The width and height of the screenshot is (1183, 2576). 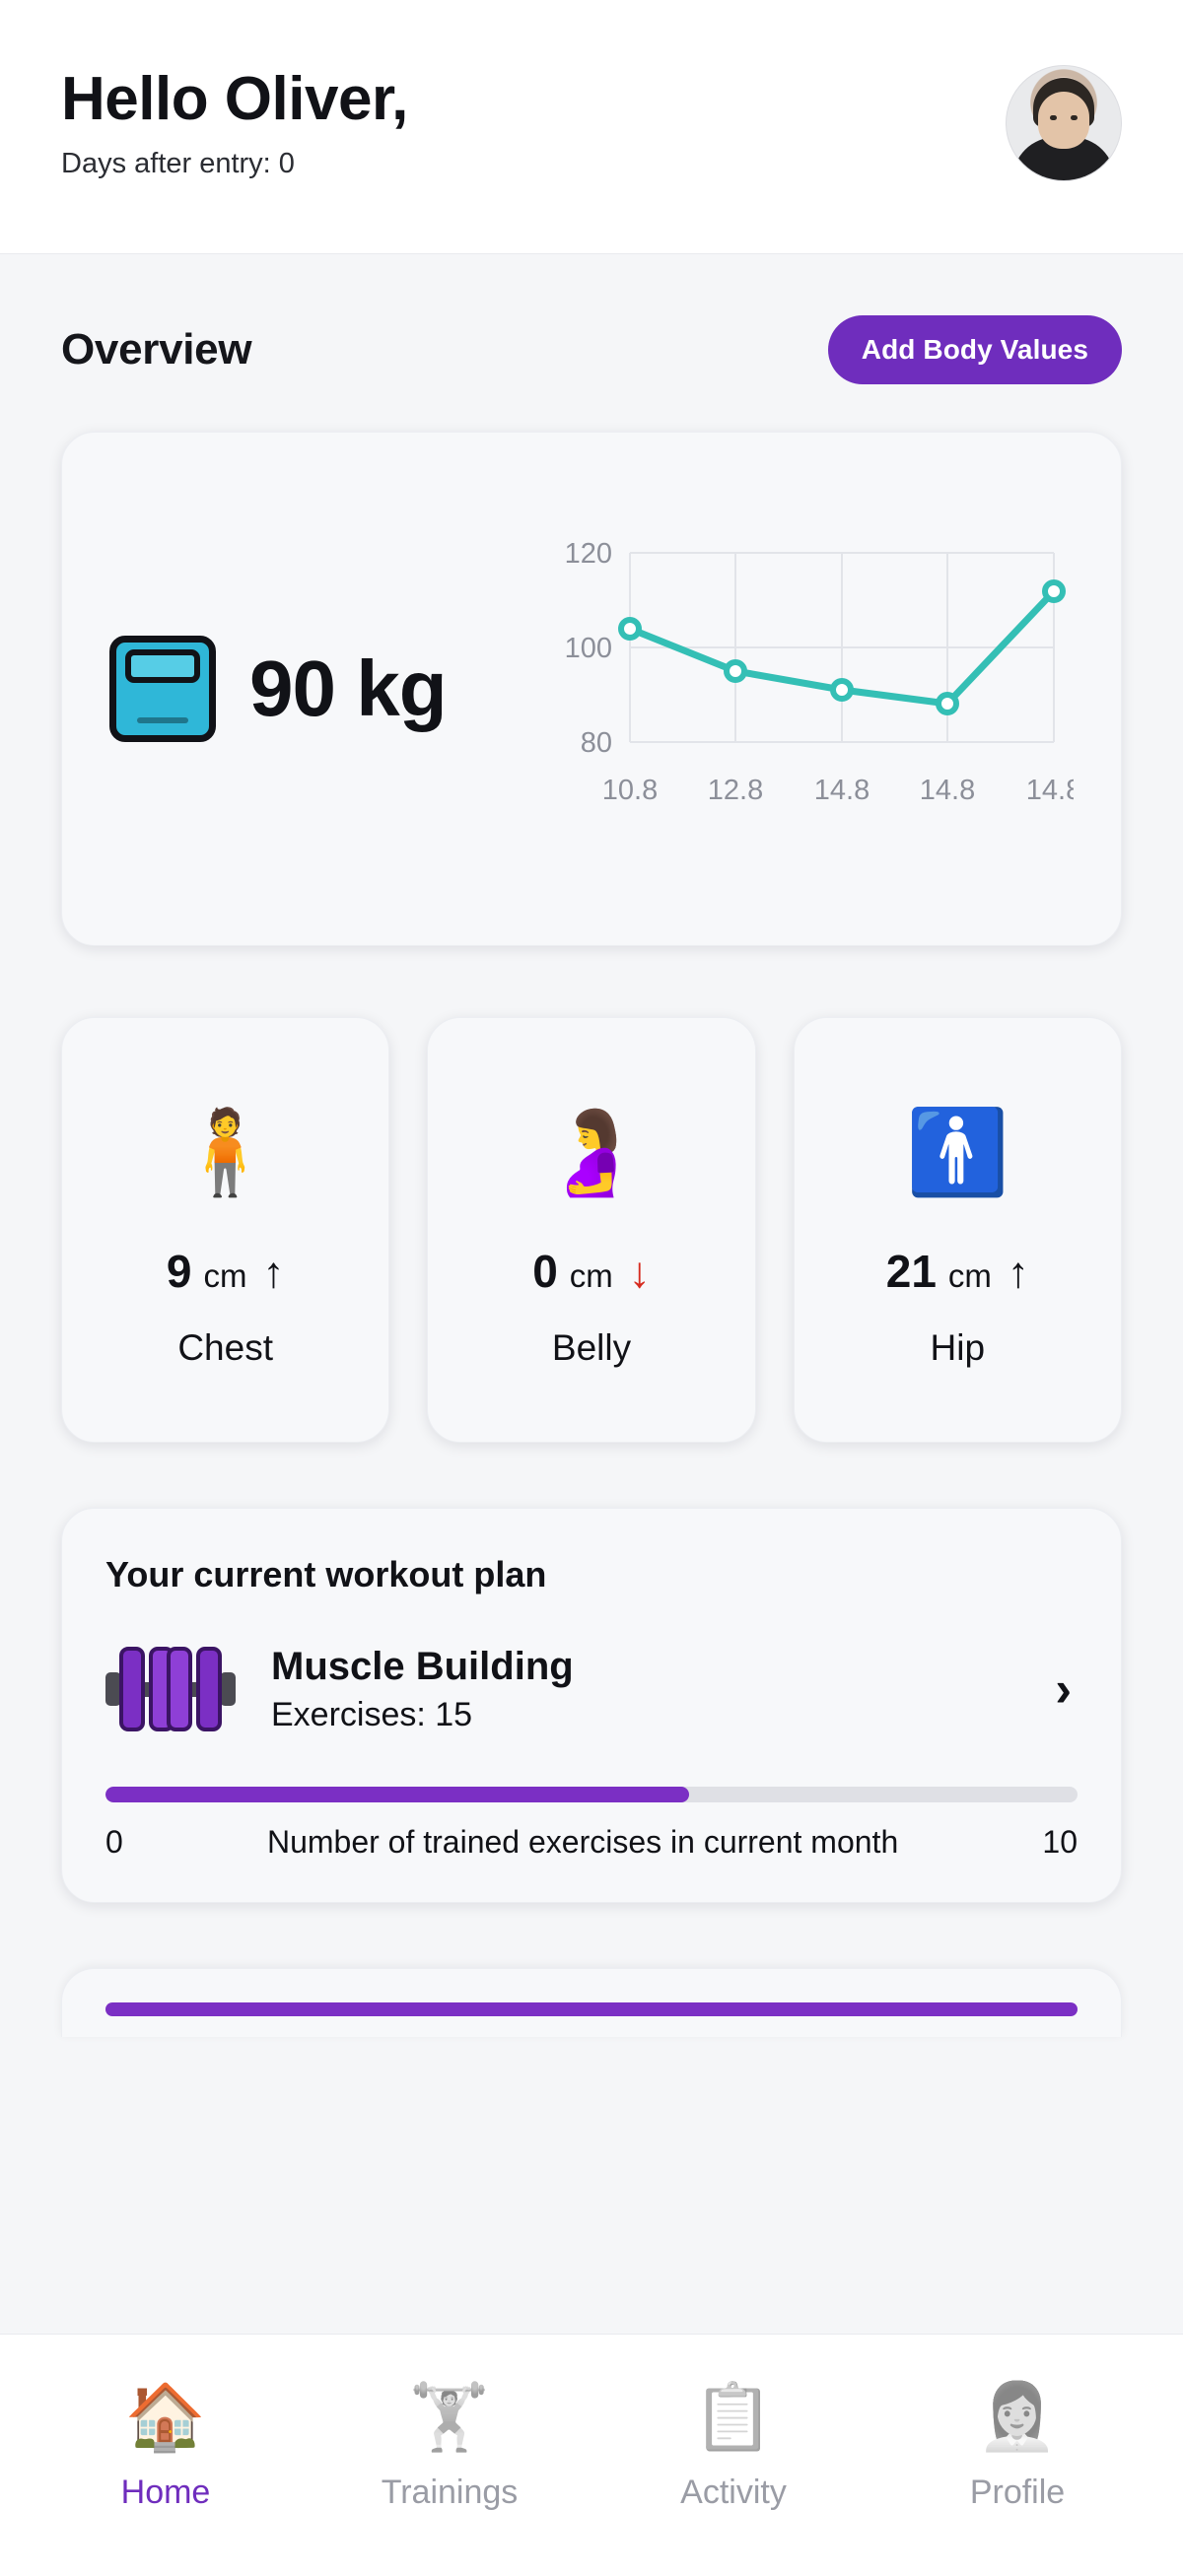 What do you see at coordinates (591, 1689) in the screenshot?
I see `workout-plan-row: Muscle Building Exercises: 15 ›` at bounding box center [591, 1689].